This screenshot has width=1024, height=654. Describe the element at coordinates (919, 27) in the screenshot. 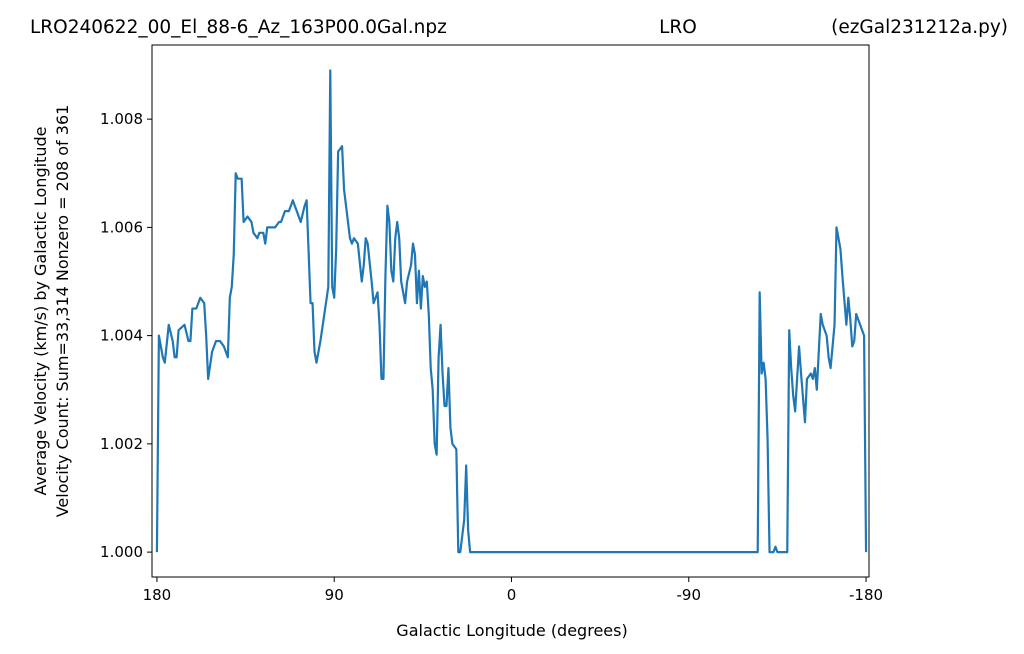

I see `chart-title-right: (ezGal231212a.py)` at that location.